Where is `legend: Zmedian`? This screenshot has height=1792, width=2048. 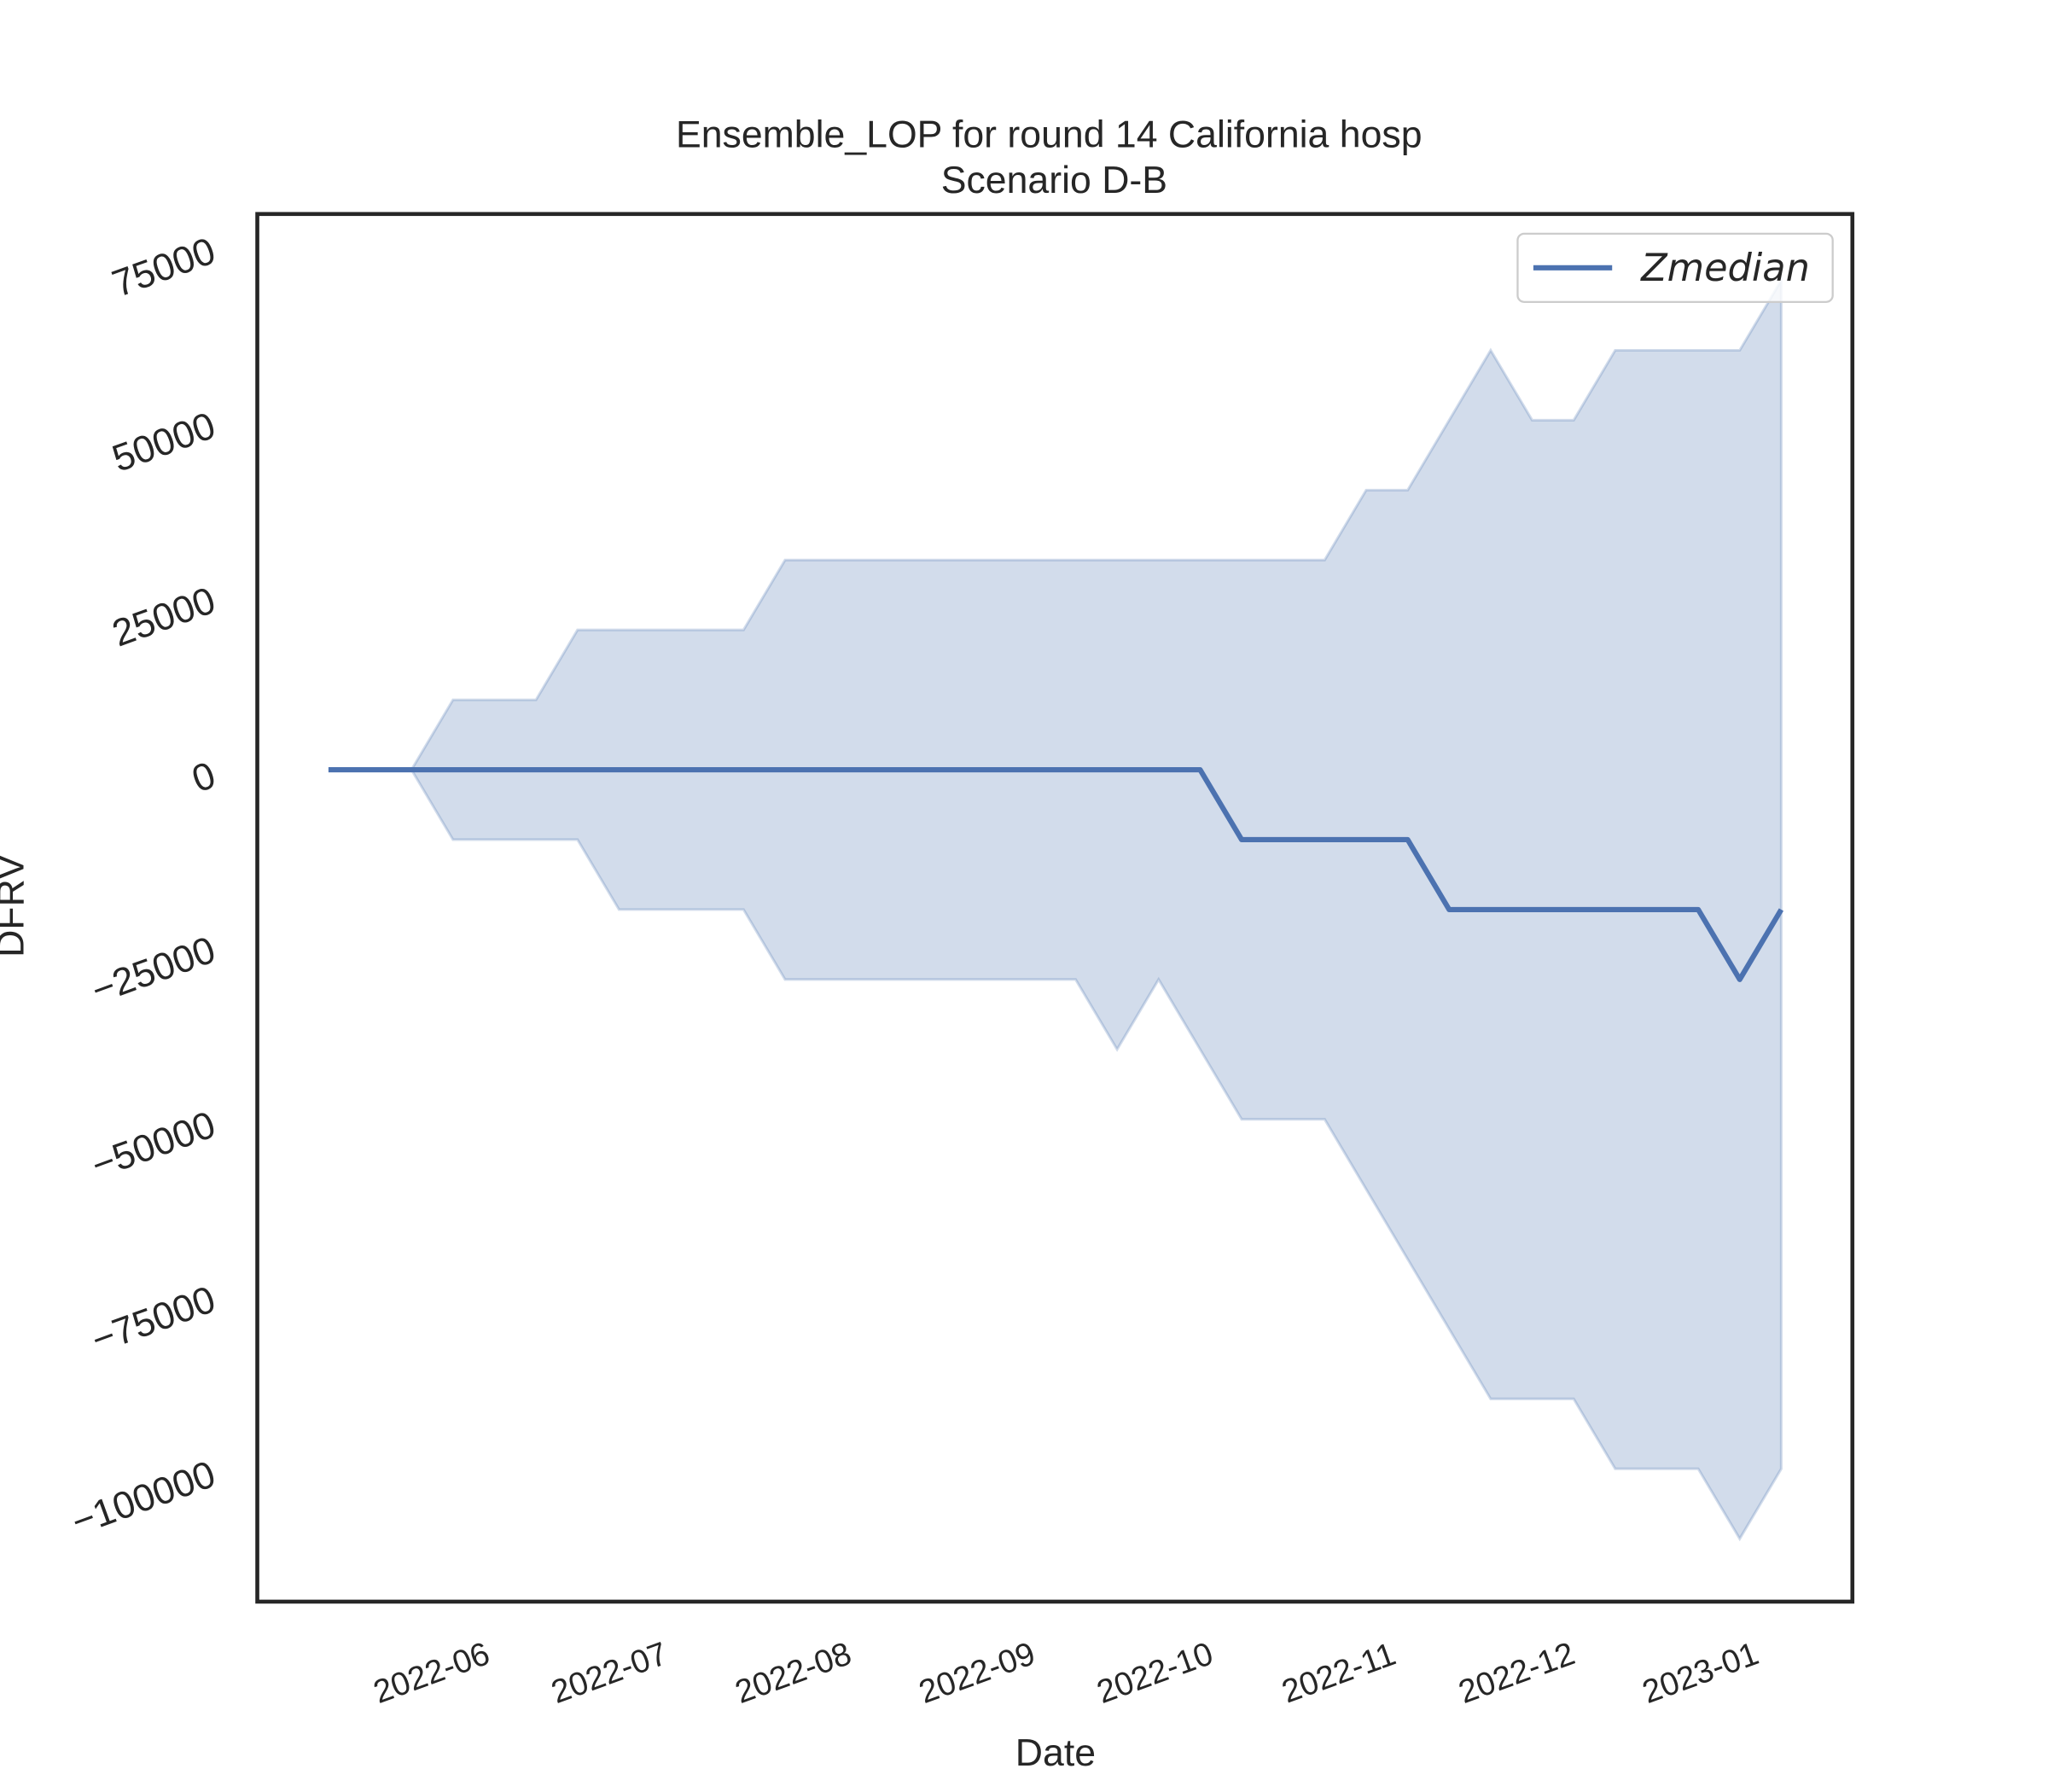 legend: Zmedian is located at coordinates (1675, 267).